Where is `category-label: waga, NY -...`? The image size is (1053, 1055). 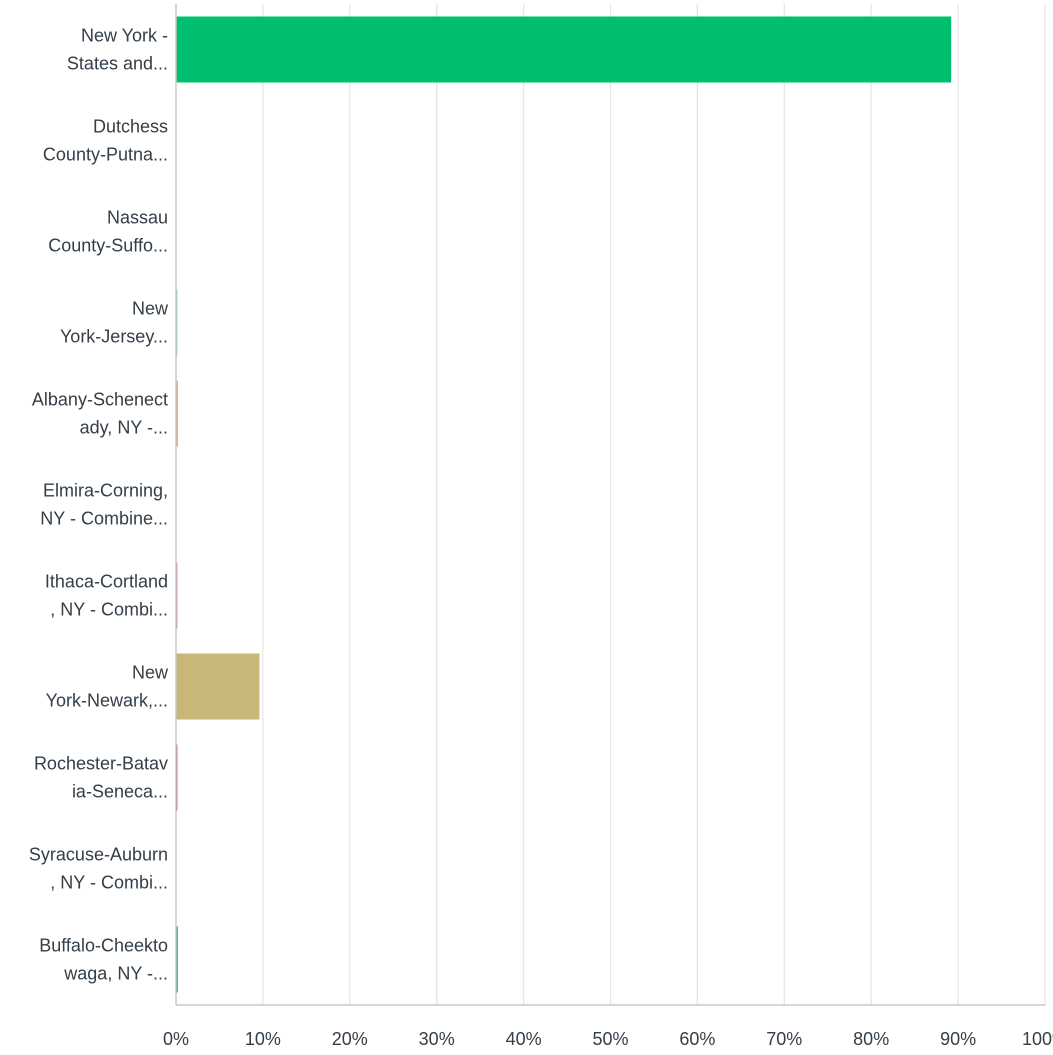
category-label: waga, NY -... is located at coordinates (115, 974).